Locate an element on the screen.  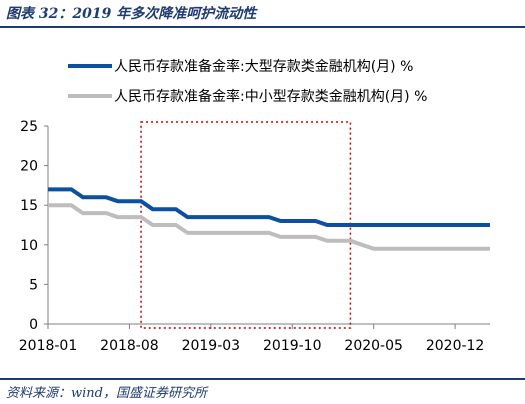
rrr-line-large-institutions is located at coordinates (269, 207).